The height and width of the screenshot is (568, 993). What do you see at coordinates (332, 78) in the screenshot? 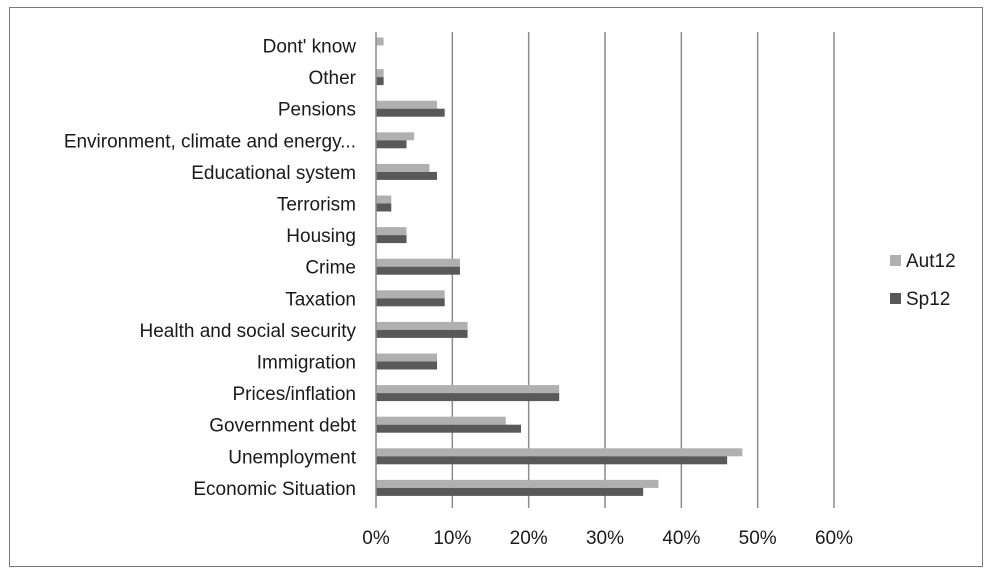
I see `category-label: Other` at bounding box center [332, 78].